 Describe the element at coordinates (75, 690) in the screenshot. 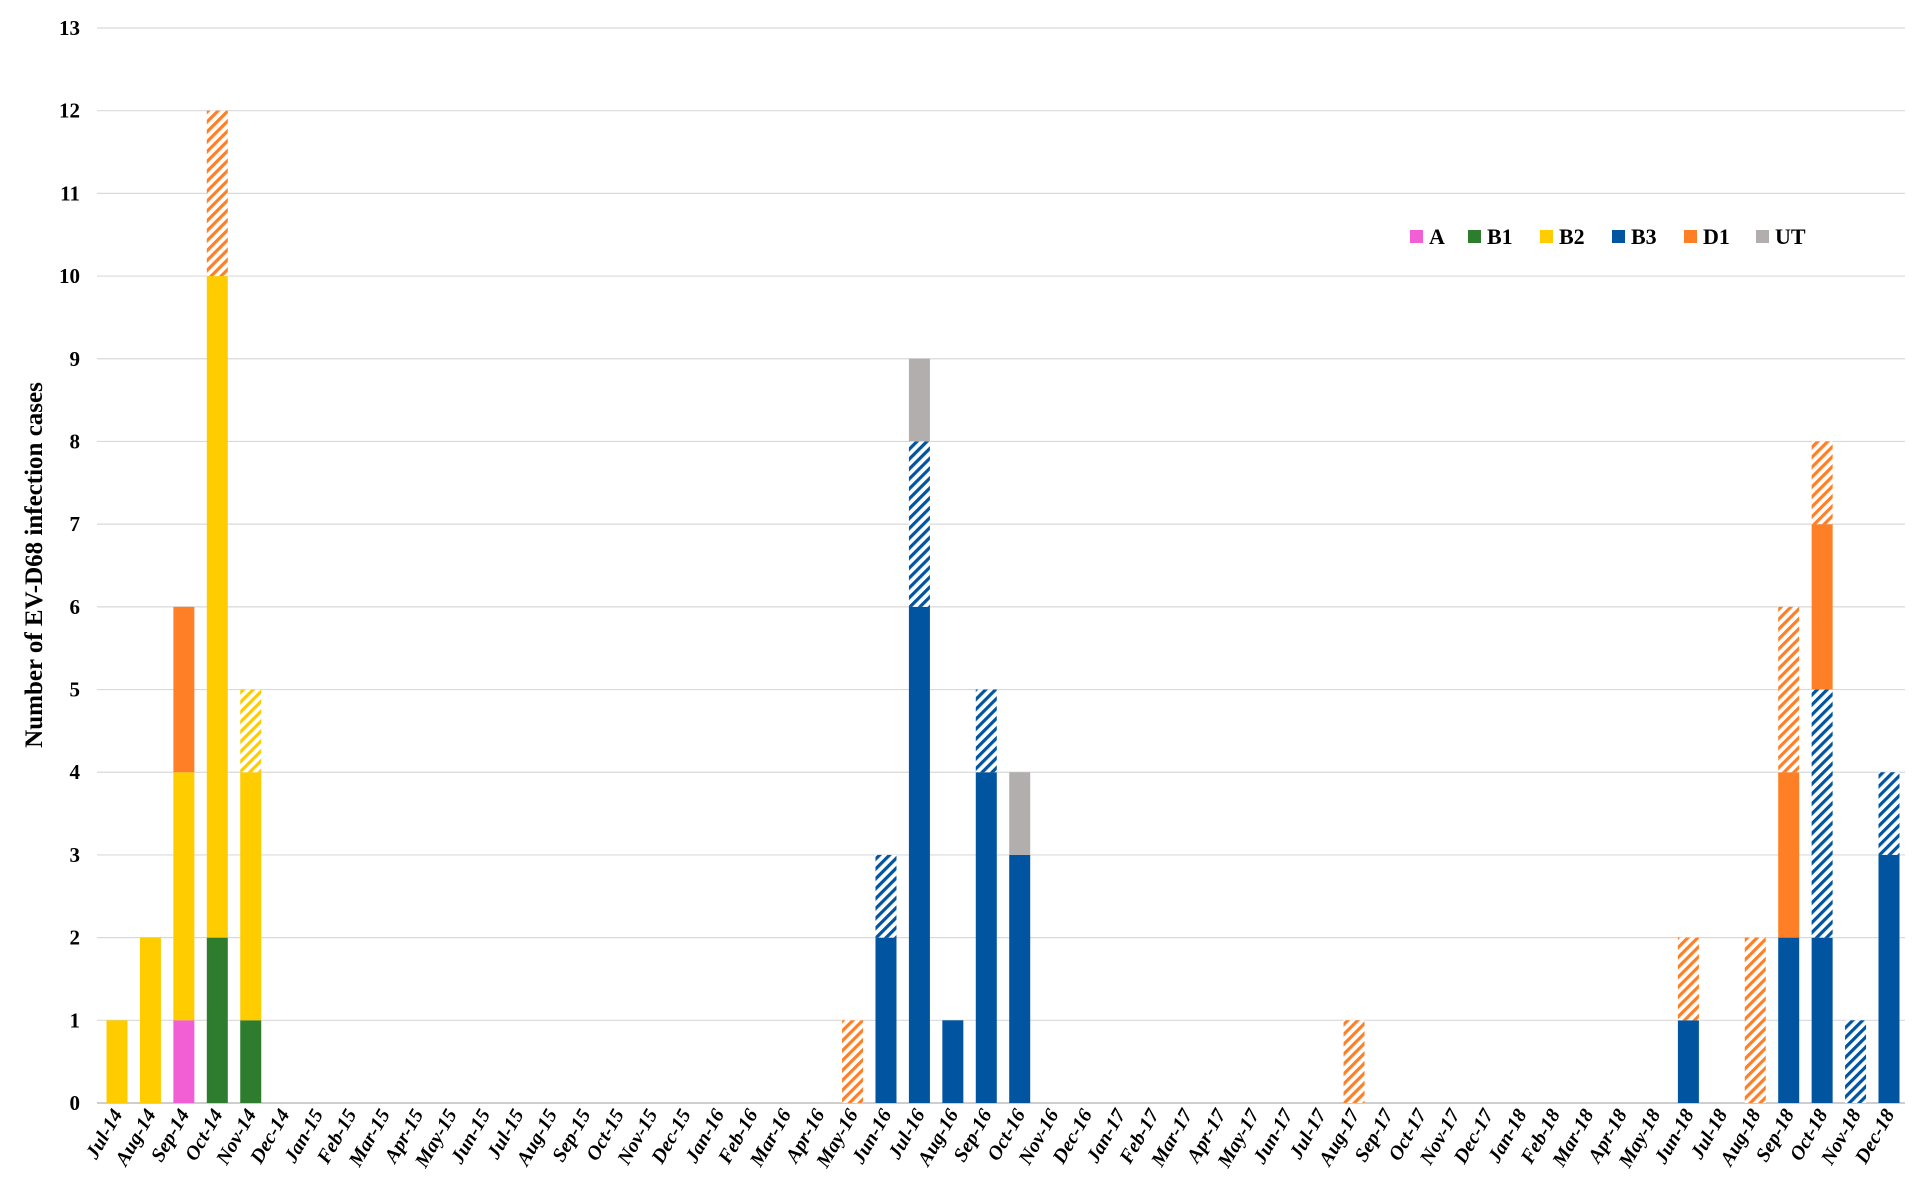

I see `y-tick-label: 5` at that location.